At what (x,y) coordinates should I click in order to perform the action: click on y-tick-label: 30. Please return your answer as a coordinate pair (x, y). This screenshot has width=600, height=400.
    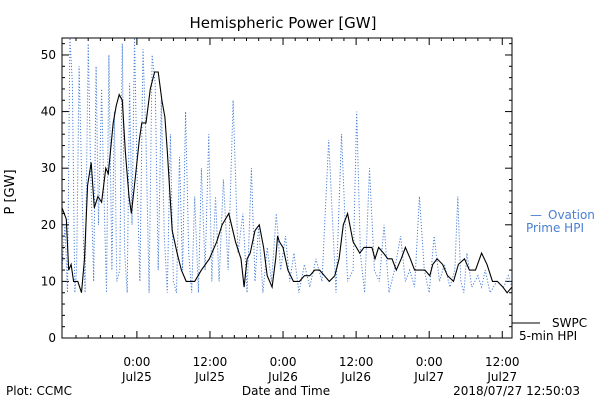
    Looking at the image, I should click on (48, 168).